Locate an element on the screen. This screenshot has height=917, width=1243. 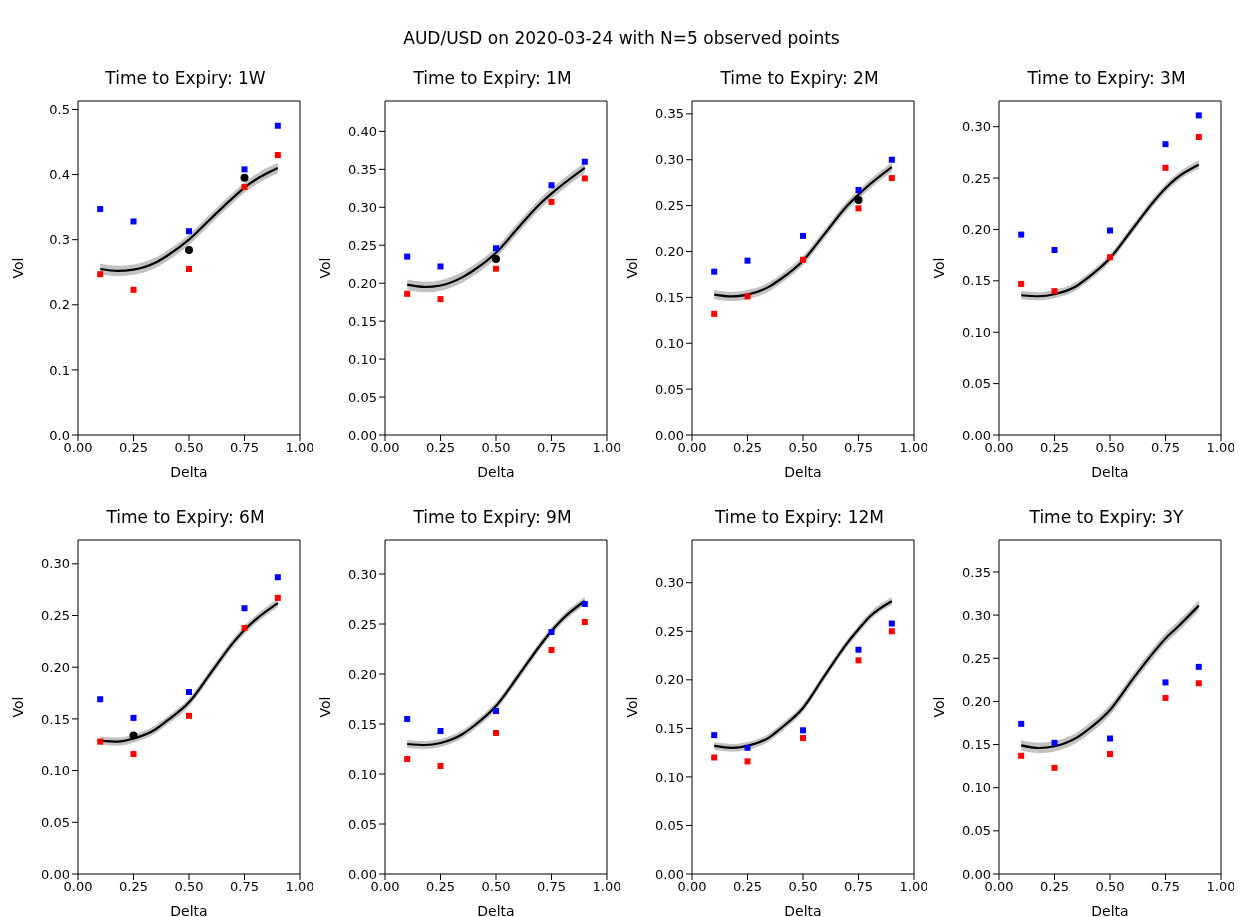
y-tick-label: 0.1 is located at coordinates (59, 370).